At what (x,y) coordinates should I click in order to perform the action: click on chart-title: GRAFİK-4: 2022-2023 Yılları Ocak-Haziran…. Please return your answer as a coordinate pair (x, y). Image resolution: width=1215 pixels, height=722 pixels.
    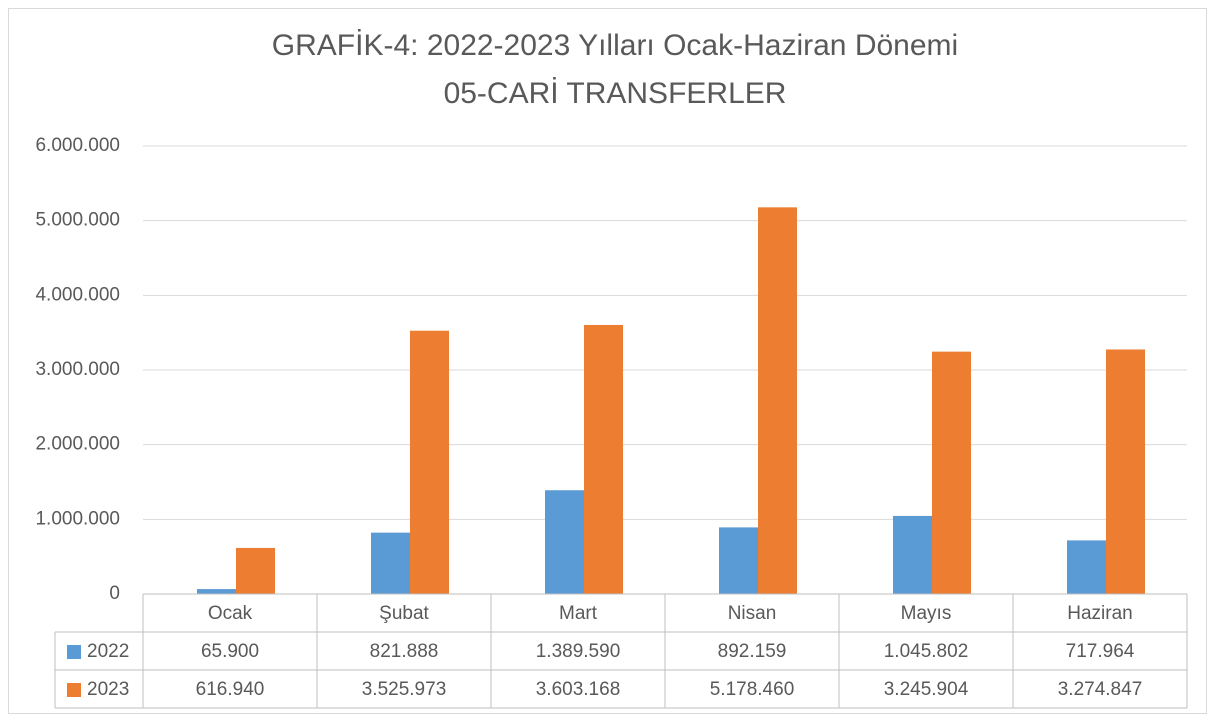
    Looking at the image, I should click on (615, 45).